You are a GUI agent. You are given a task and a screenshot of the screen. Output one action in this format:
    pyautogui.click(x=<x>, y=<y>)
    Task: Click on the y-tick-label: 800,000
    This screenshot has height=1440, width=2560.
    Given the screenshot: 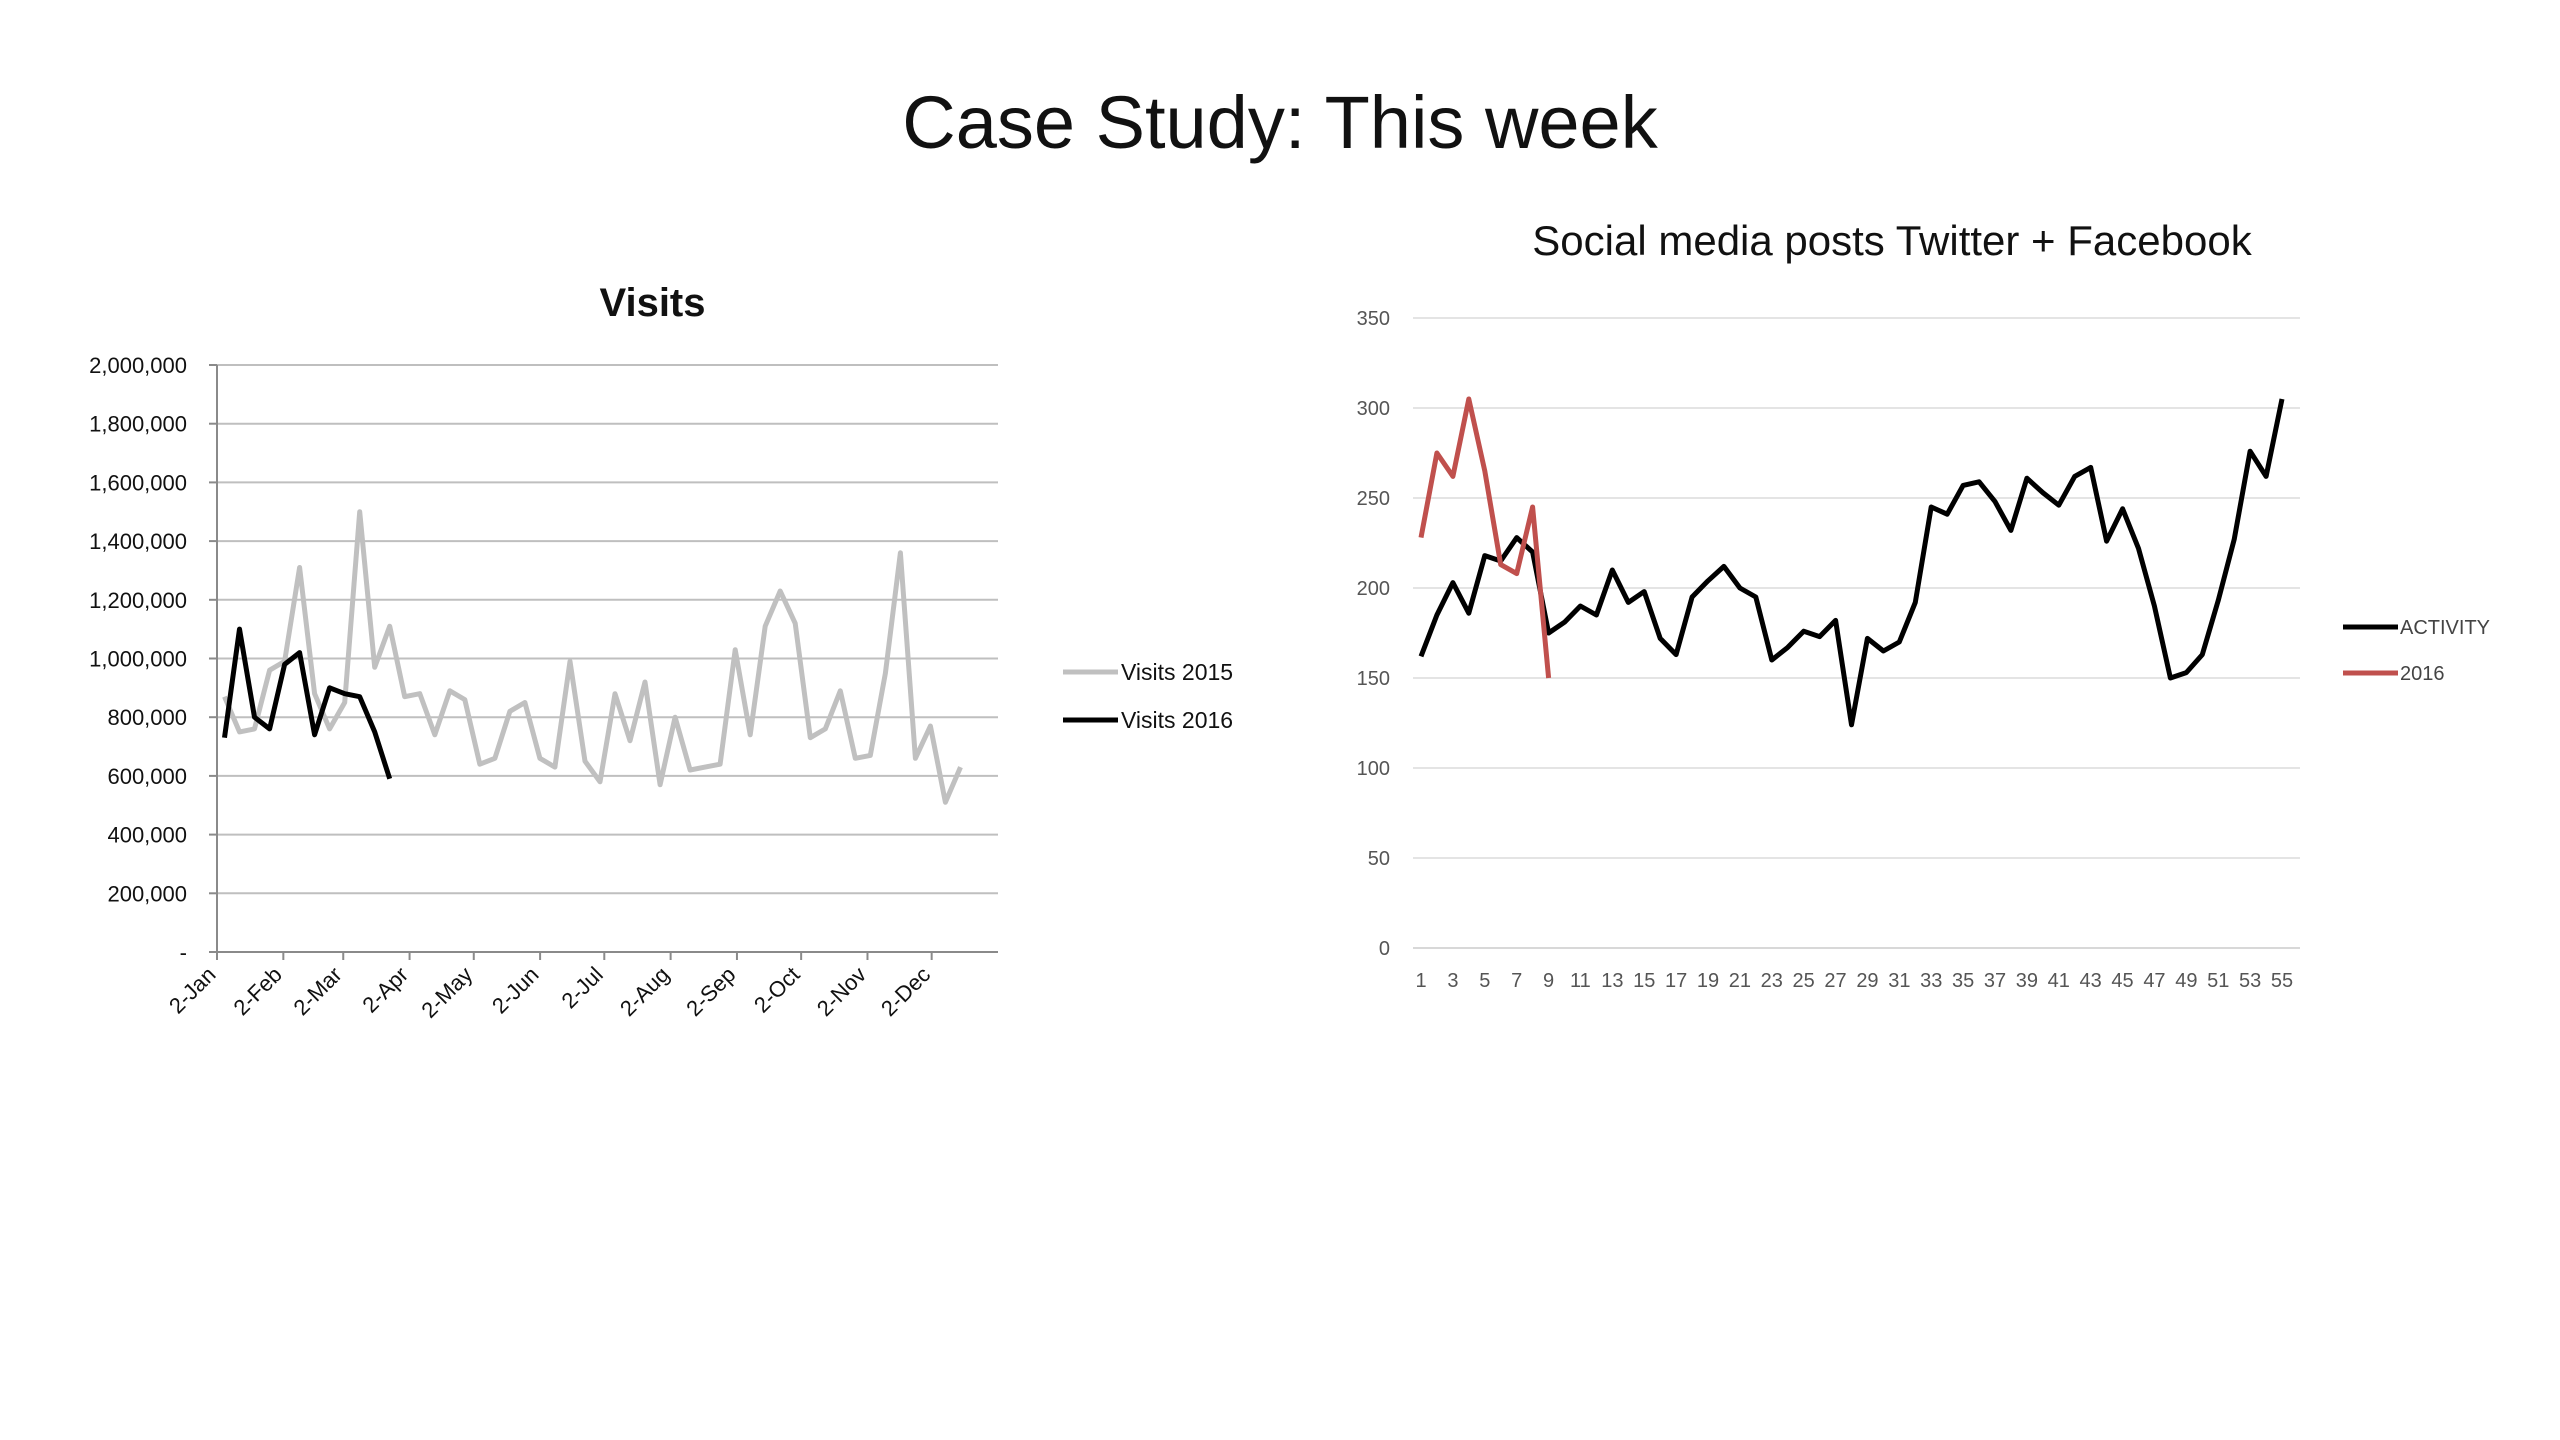 What is the action you would take?
    pyautogui.click(x=147, y=717)
    